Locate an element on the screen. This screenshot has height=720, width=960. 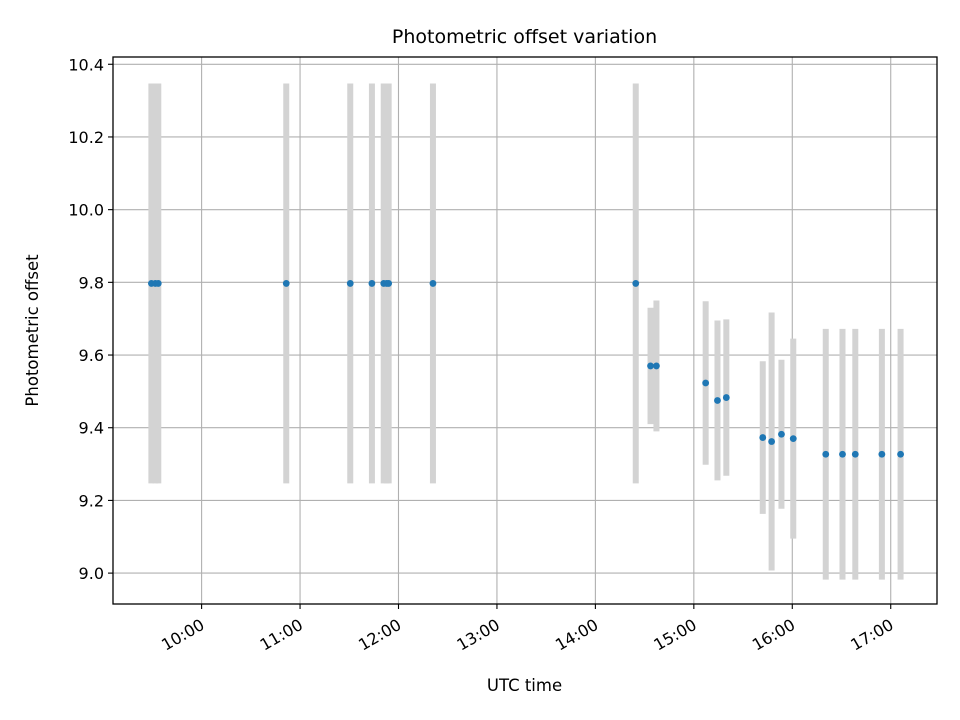
y-tick-label: 9.6 is located at coordinates (91, 355).